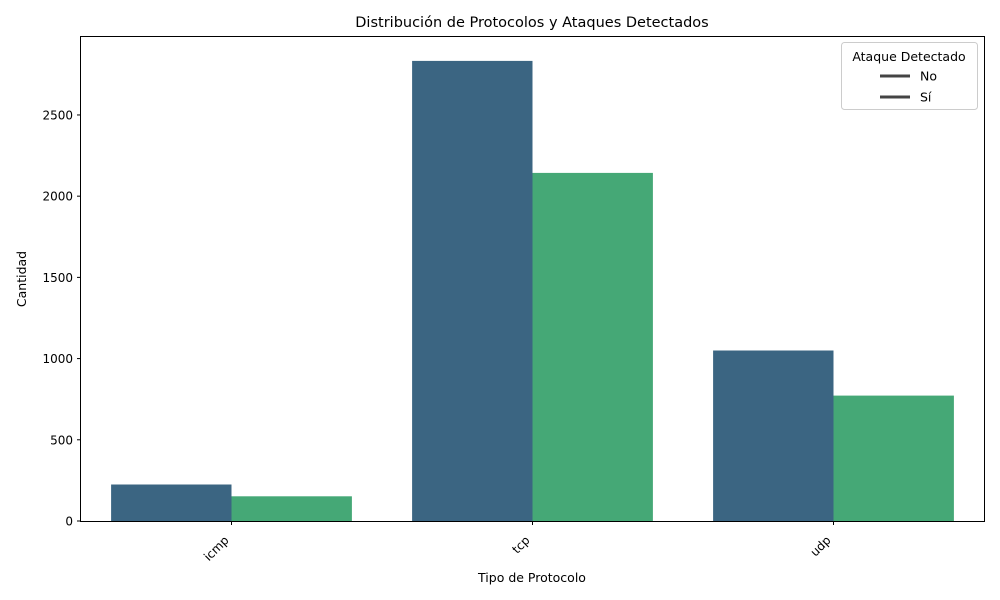 This screenshot has height=600, width=1000. Describe the element at coordinates (773, 435) in the screenshot. I see `bar-udp-no` at that location.